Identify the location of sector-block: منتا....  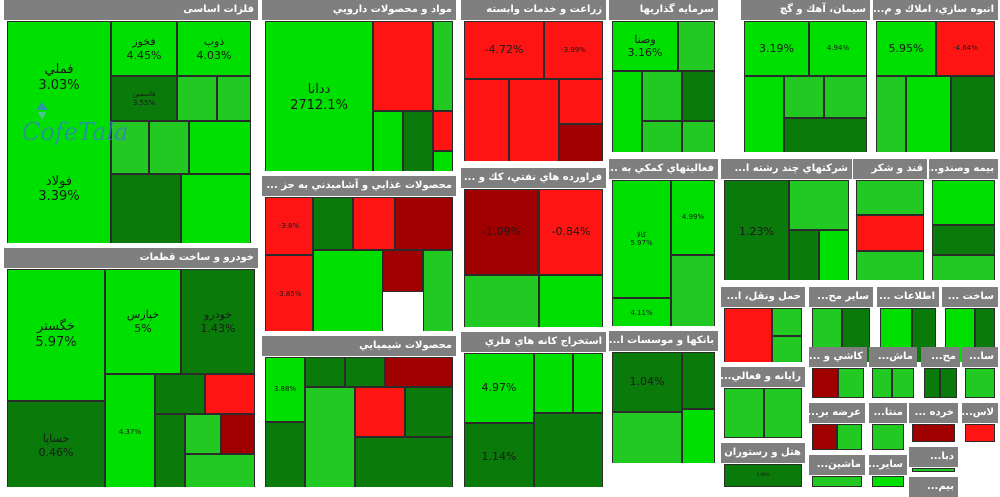
(888, 428).